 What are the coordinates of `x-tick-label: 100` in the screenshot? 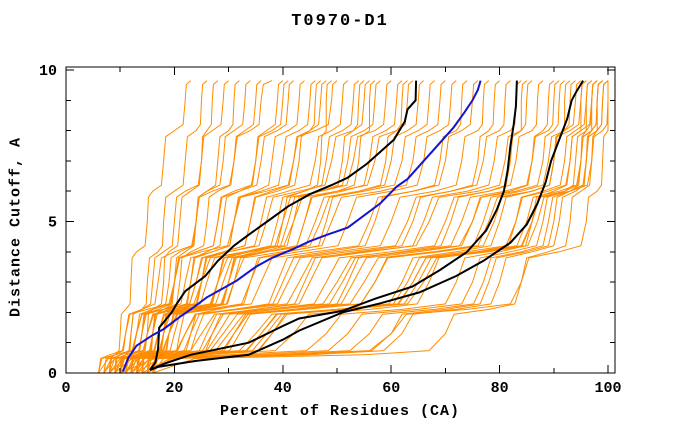 It's located at (607, 388).